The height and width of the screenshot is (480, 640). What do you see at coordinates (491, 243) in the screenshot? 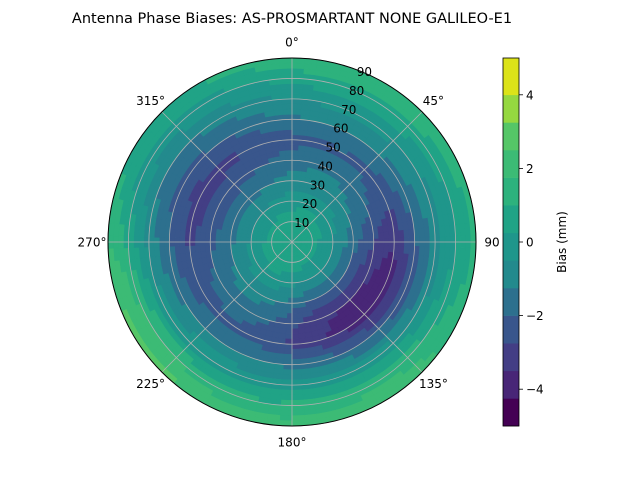
I see `angular-tick-label: 90` at bounding box center [491, 243].